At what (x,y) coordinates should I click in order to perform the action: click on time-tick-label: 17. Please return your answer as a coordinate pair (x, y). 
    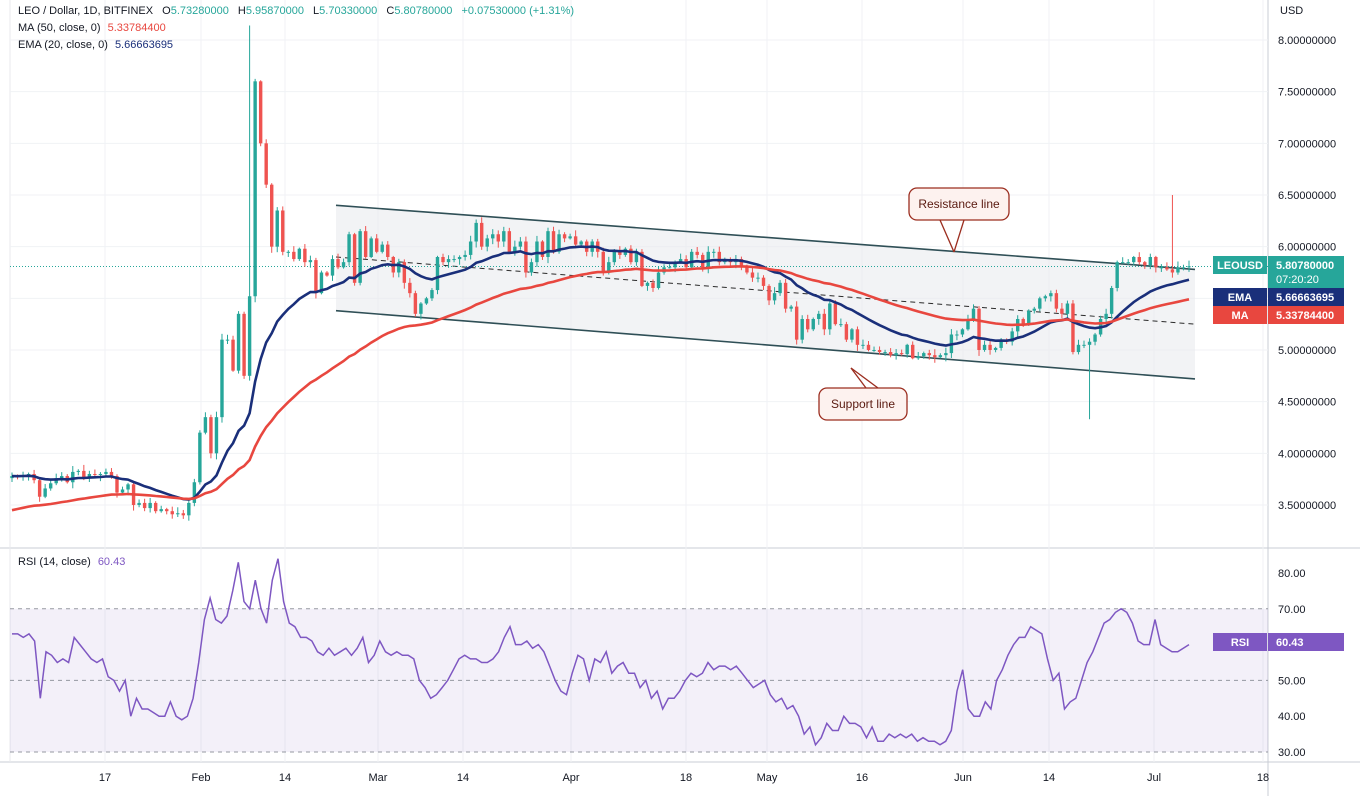
    Looking at the image, I should click on (105, 778).